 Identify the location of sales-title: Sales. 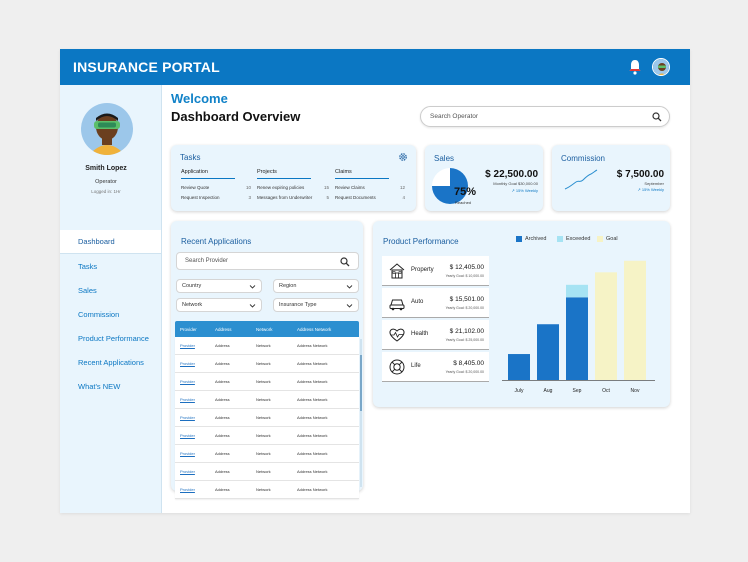
(444, 158).